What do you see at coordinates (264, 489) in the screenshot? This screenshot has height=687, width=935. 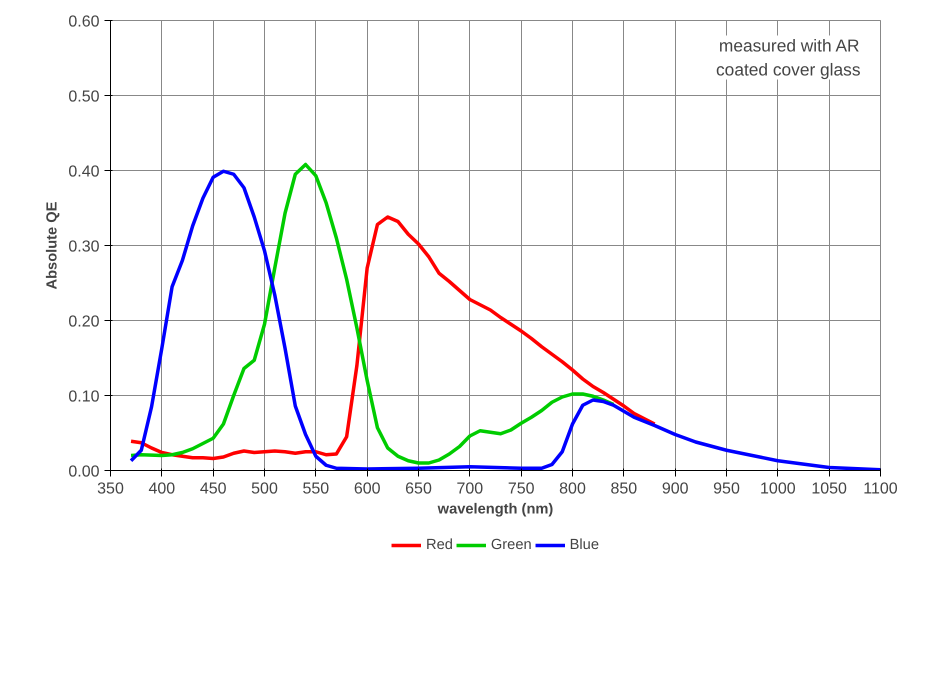 I see `x-tick-label: 500` at bounding box center [264, 489].